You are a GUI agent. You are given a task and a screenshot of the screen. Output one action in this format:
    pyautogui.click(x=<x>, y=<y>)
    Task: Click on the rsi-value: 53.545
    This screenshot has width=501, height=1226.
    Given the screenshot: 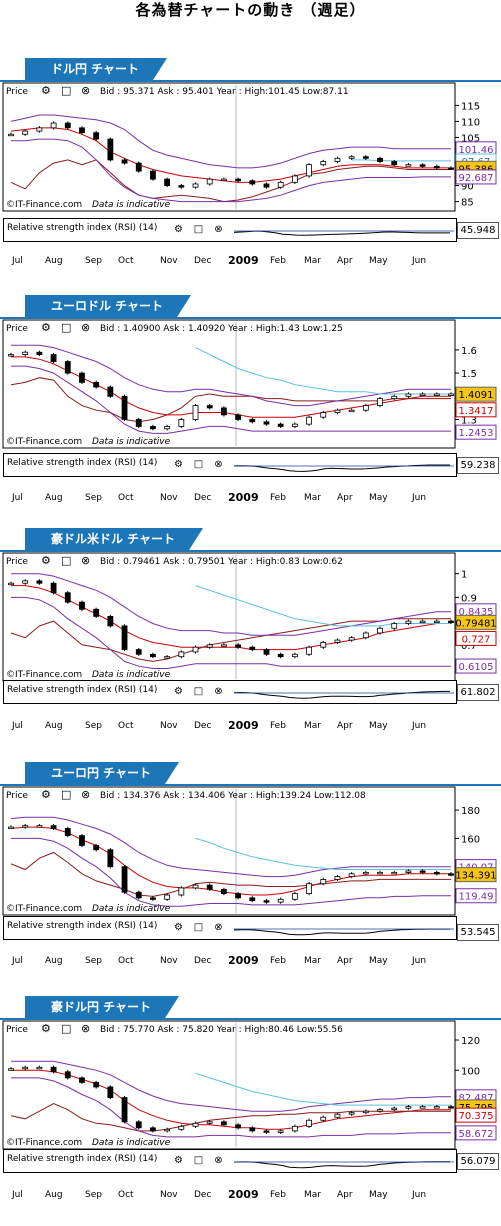 What is the action you would take?
    pyautogui.click(x=478, y=932)
    